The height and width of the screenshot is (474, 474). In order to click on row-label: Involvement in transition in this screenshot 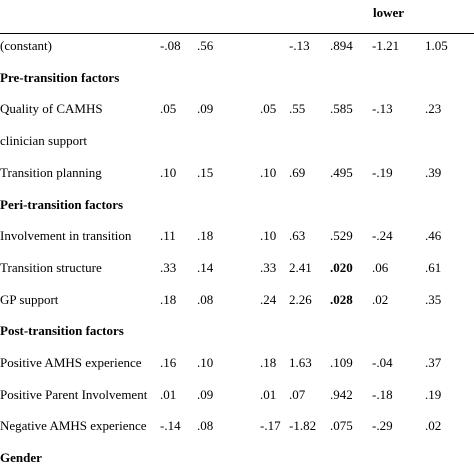, I will do `click(66, 236)`.